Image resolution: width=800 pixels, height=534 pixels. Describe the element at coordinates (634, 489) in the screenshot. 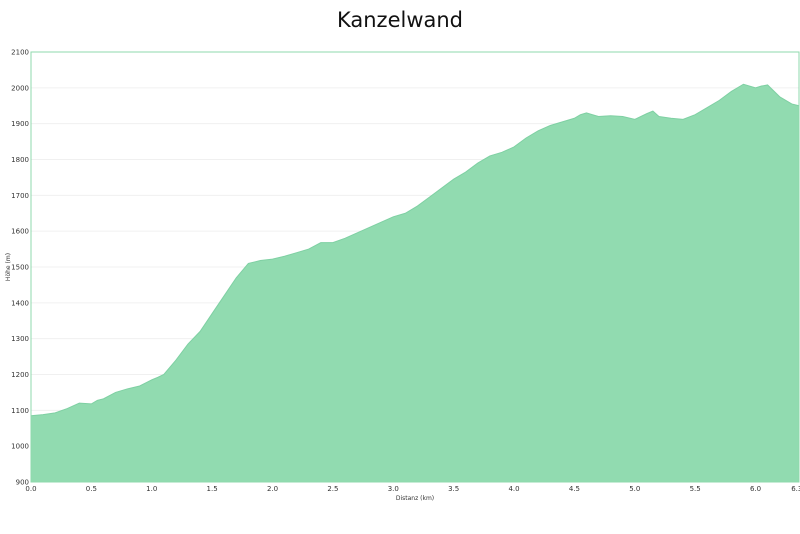

I see `x-tick-label: 5.0` at that location.